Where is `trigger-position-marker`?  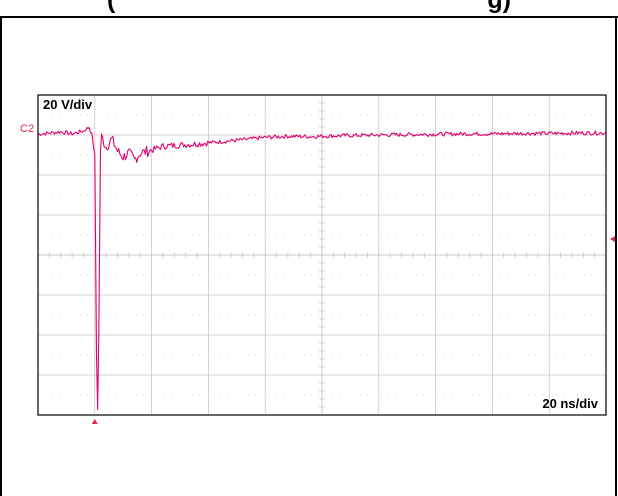
trigger-position-marker is located at coordinates (94, 421).